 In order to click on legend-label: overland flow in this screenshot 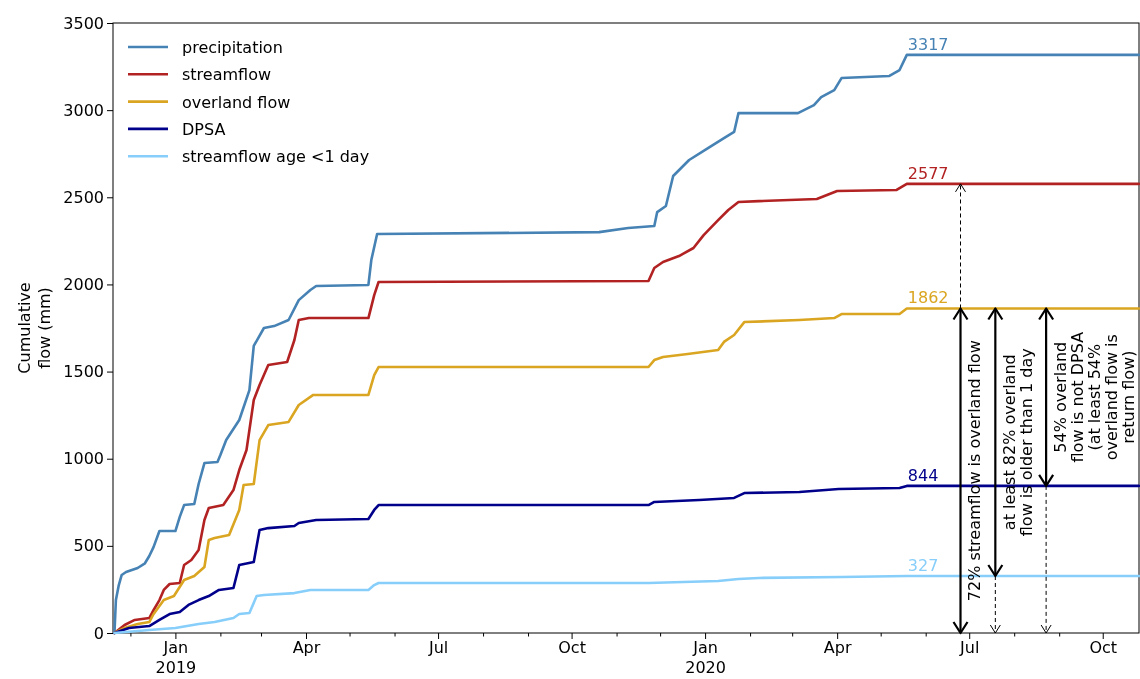, I will do `click(236, 102)`.